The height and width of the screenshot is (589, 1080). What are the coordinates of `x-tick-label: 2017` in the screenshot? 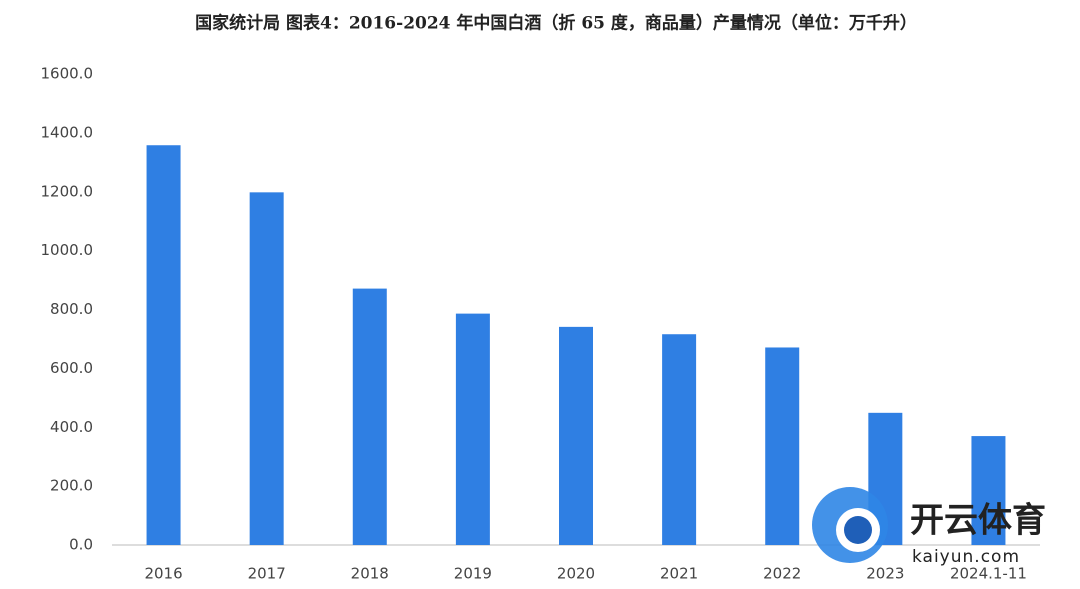 It's located at (267, 574).